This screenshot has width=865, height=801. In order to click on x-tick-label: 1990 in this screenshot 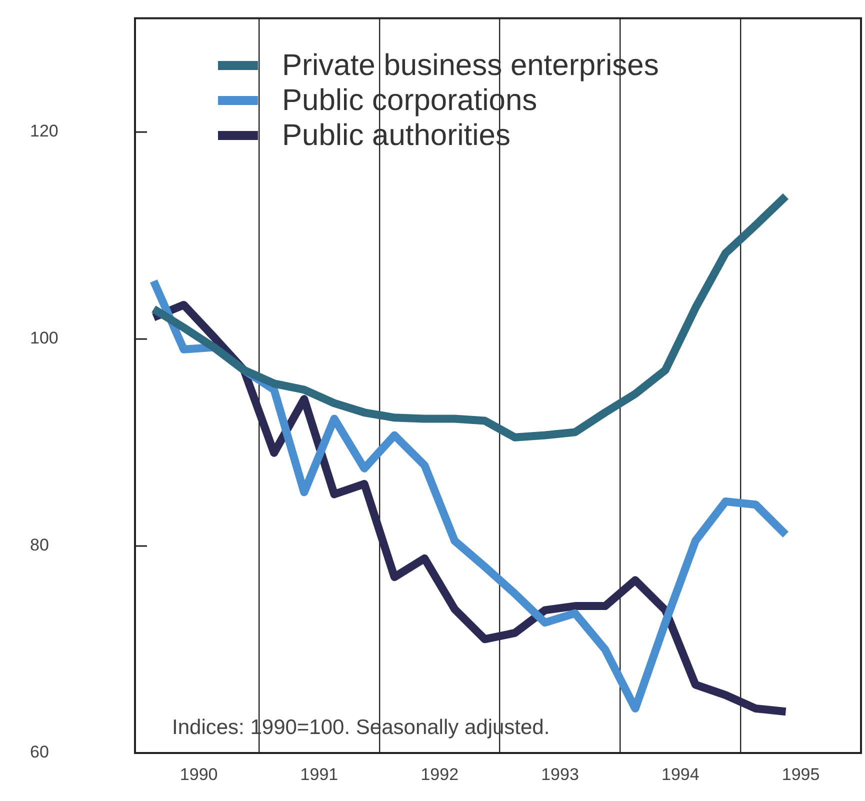, I will do `click(199, 774)`.